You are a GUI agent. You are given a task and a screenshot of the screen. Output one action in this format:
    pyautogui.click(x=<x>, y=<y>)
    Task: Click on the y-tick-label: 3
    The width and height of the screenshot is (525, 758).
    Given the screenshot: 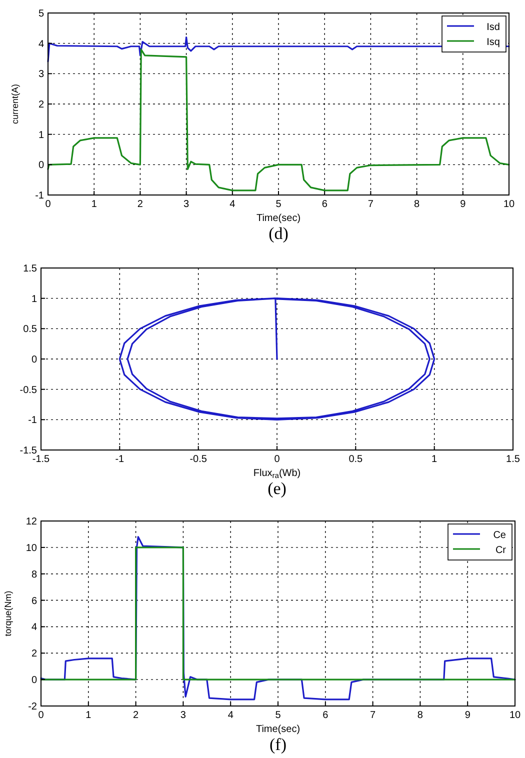 What is the action you would take?
    pyautogui.click(x=41, y=74)
    